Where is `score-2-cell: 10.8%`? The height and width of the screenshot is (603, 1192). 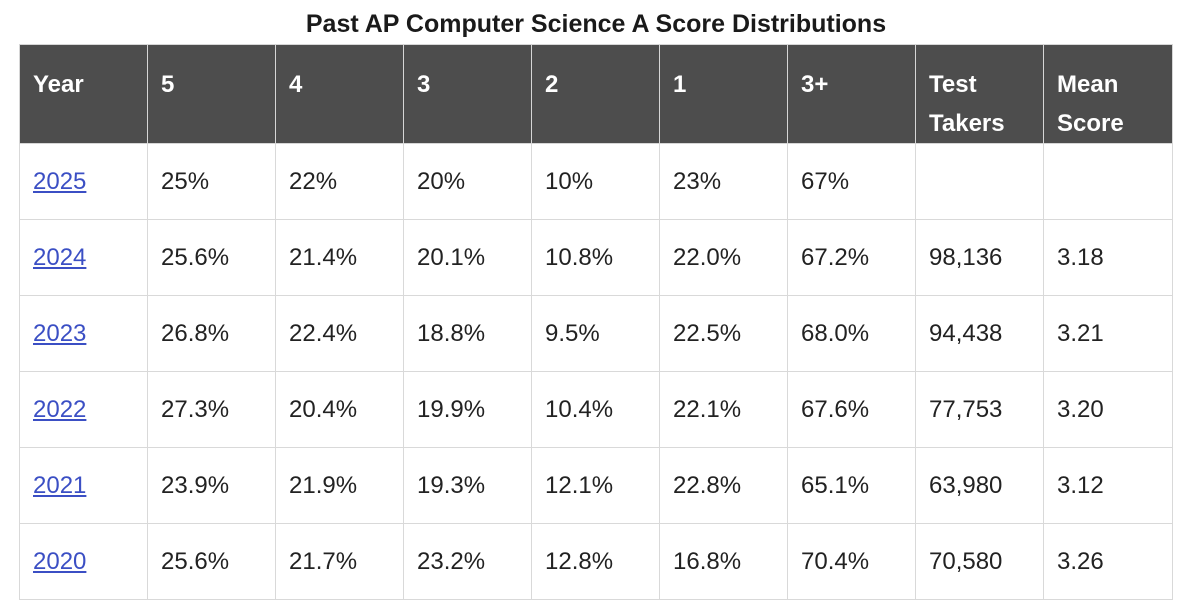 score-2-cell: 10.8% is located at coordinates (595, 257).